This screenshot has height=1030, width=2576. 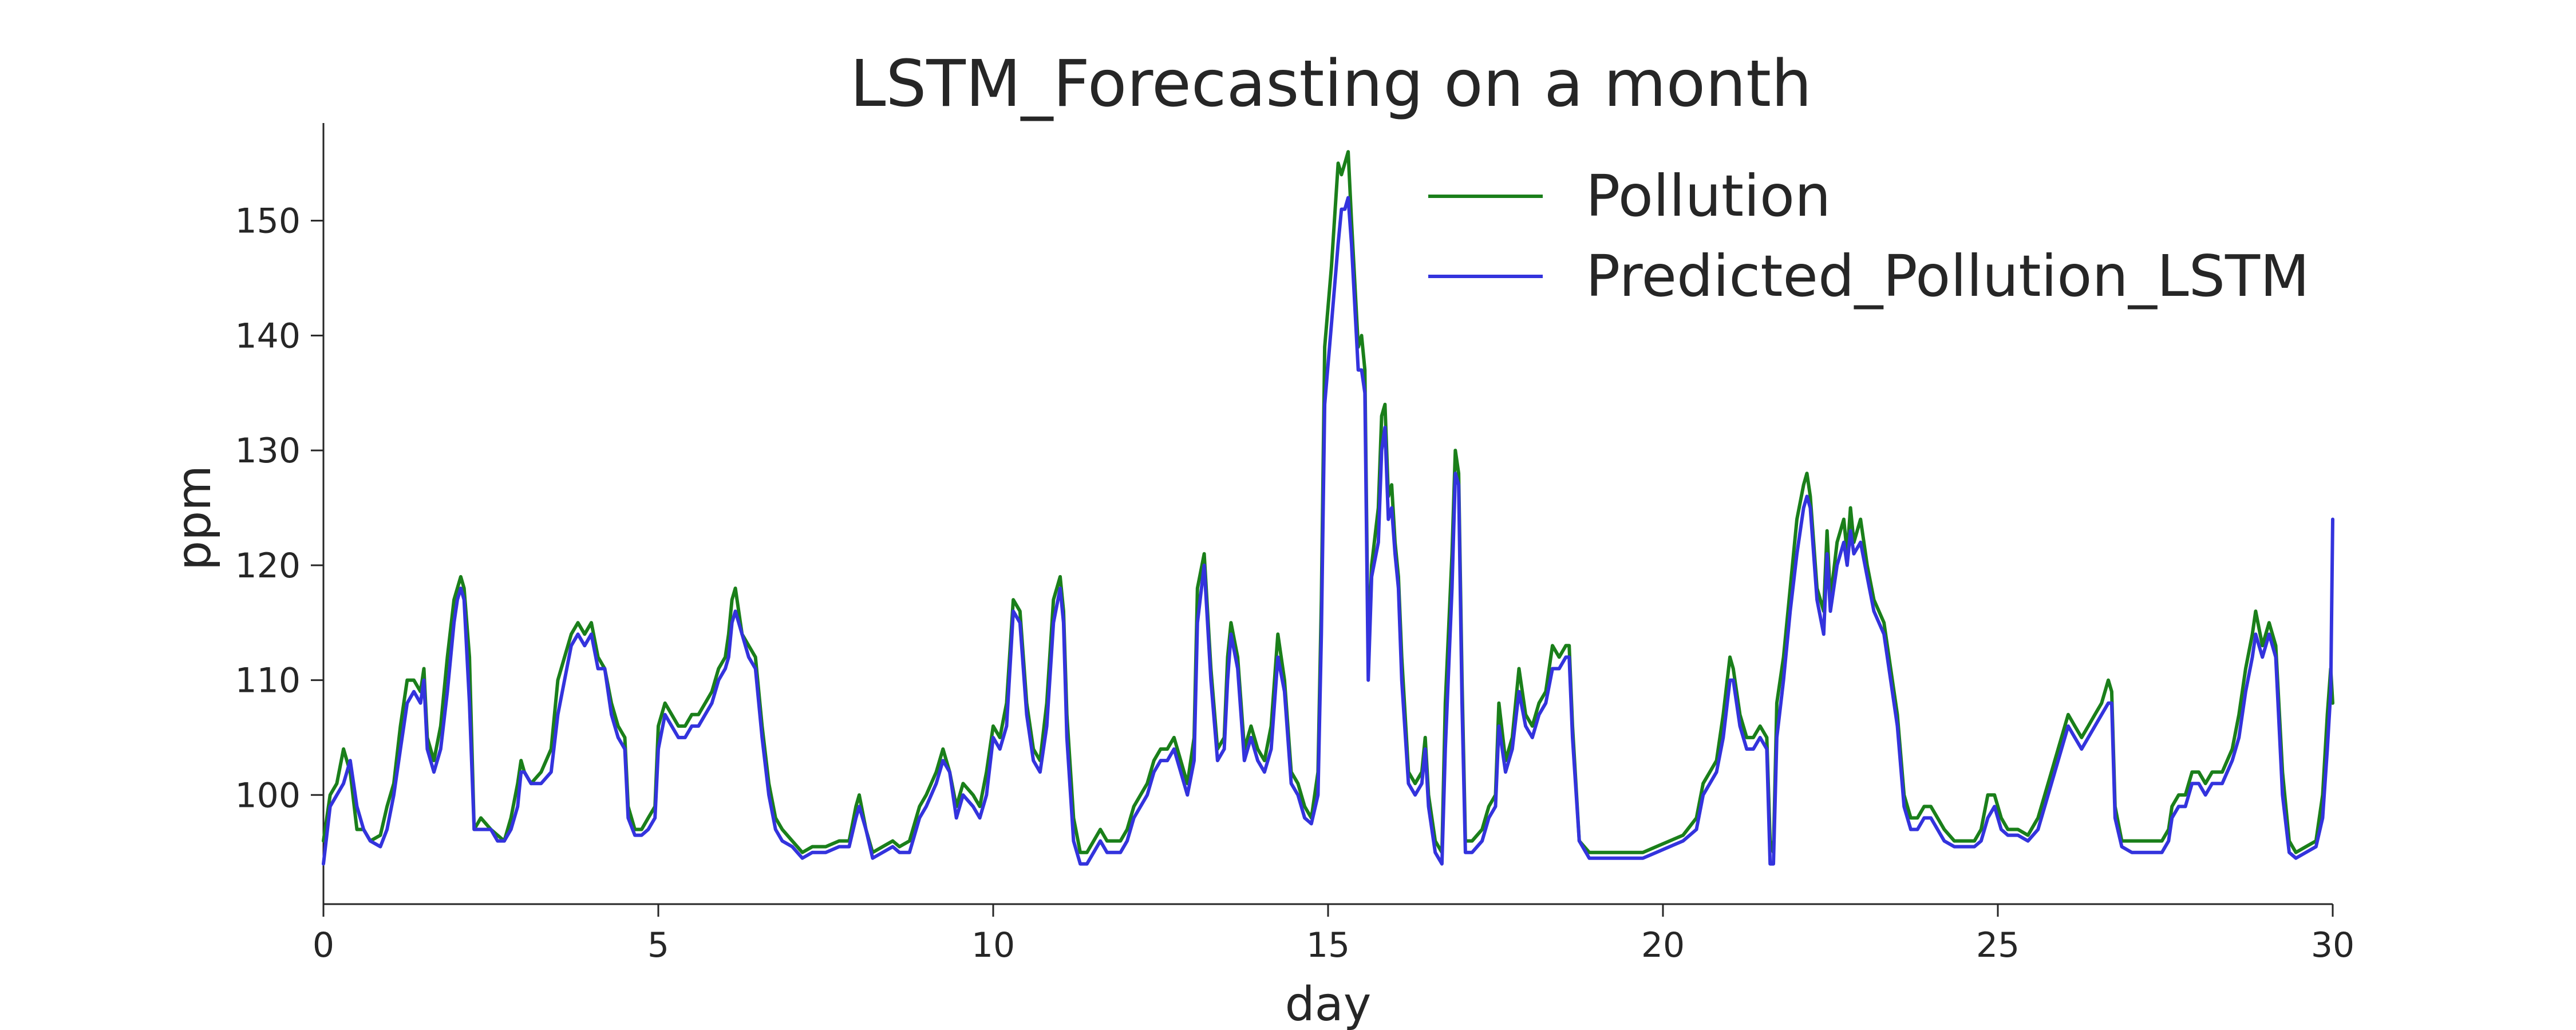 I want to click on x-tick-label: 10, so click(x=993, y=945).